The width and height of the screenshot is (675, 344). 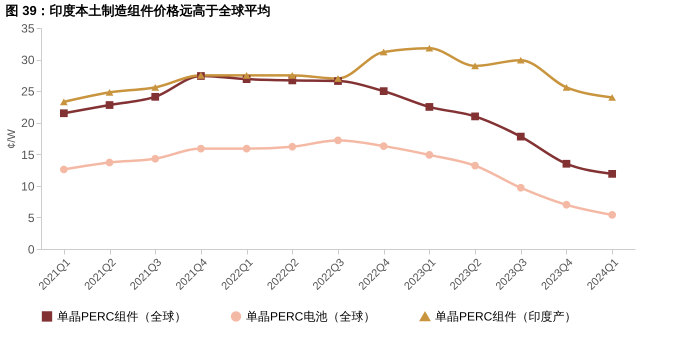 I want to click on y-tick-label: 35, so click(x=28, y=29).